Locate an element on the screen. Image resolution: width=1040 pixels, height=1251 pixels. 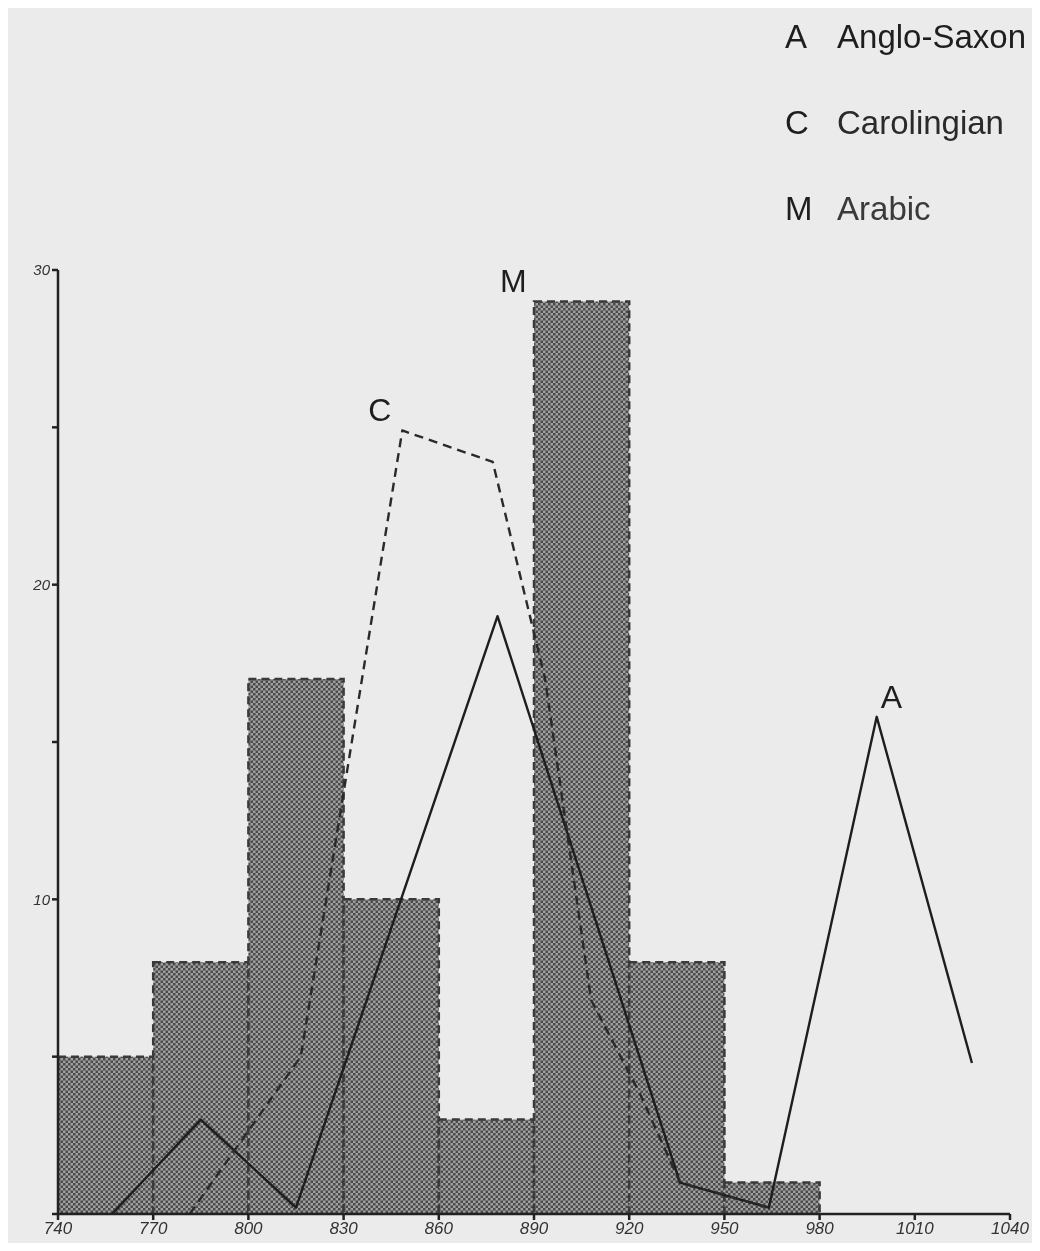
x-tick-label: 830 is located at coordinates (344, 1229).